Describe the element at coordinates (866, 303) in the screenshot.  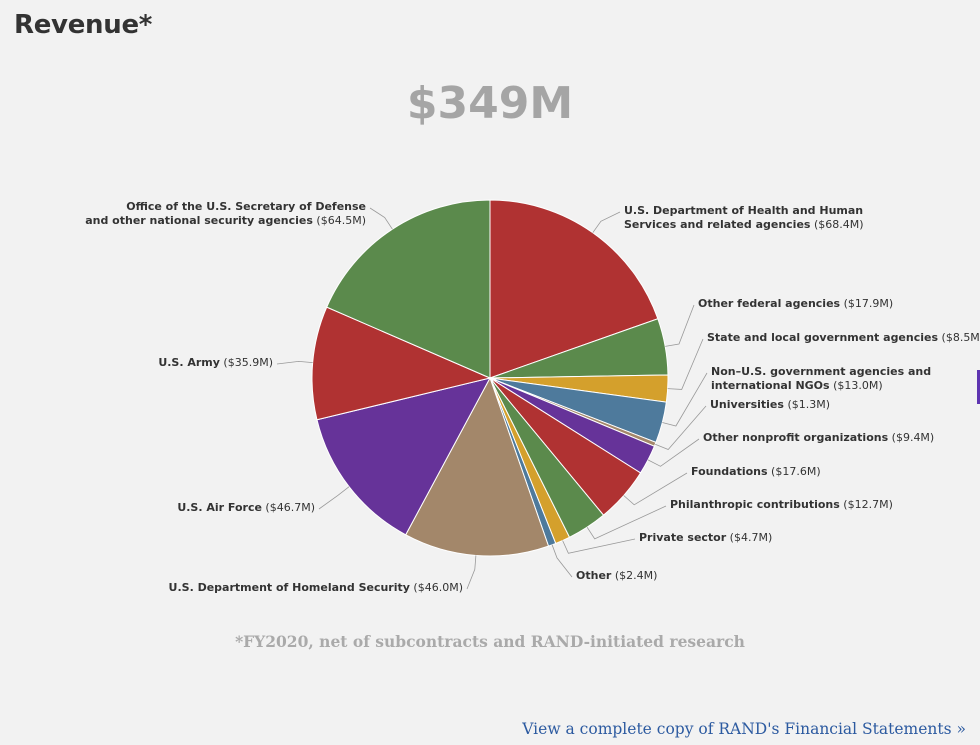
I see `slice-label-value: ($17.9M)` at that location.